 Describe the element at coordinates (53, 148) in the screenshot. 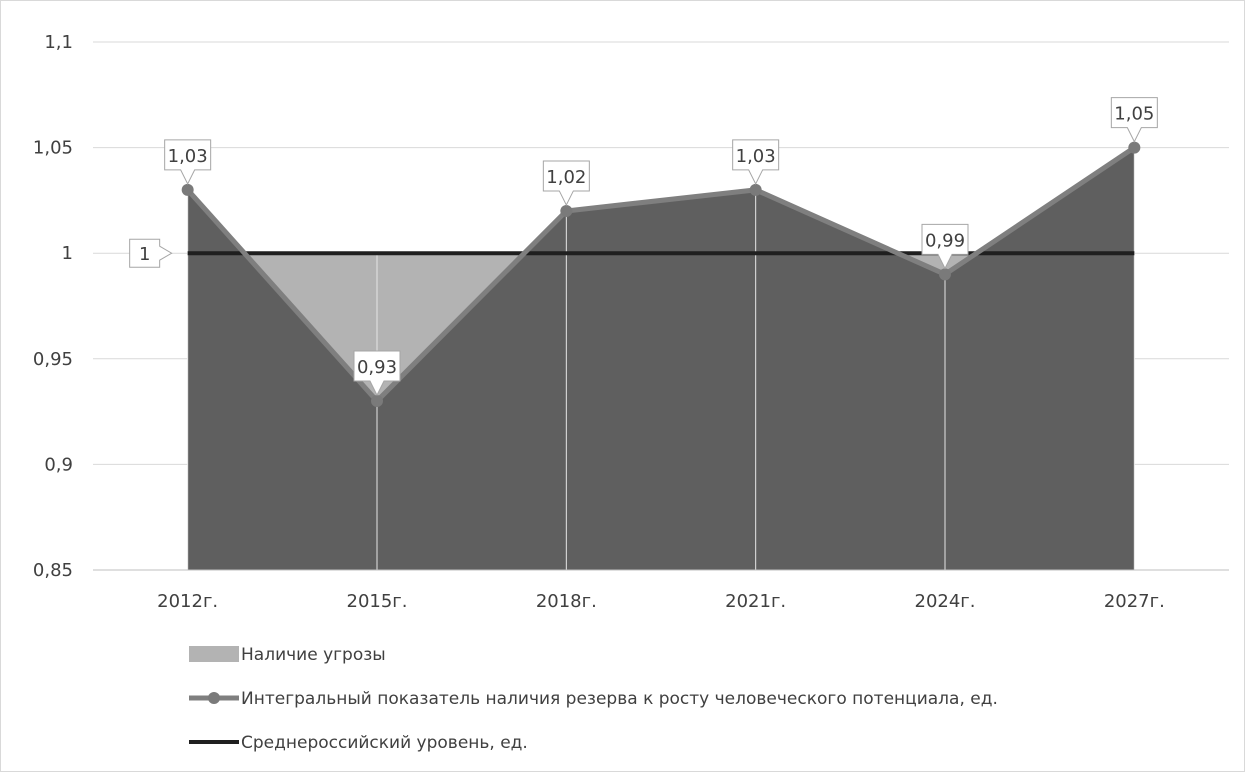

I see `y-tick-label: 1,05` at that location.